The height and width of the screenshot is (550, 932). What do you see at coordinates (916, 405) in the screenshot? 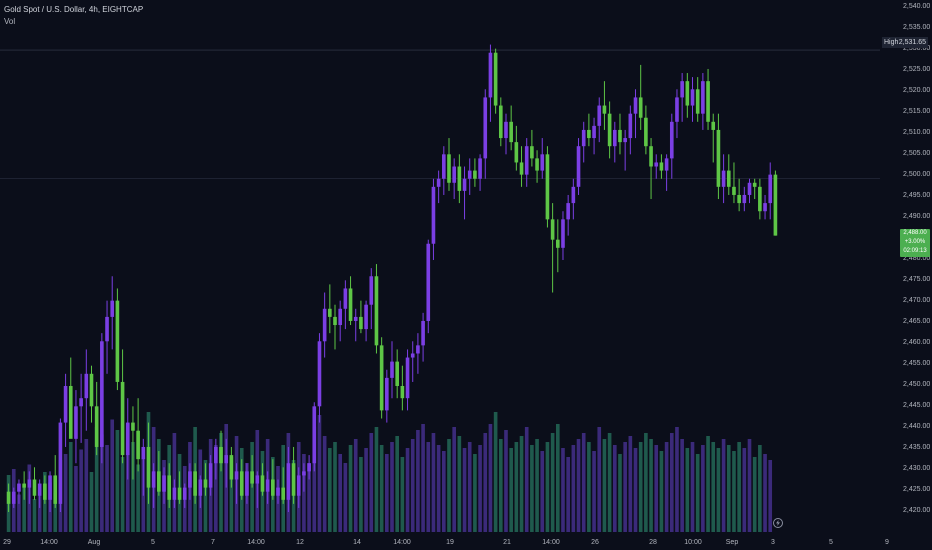
I see `price-tick-label: 2,445.00` at bounding box center [916, 405].